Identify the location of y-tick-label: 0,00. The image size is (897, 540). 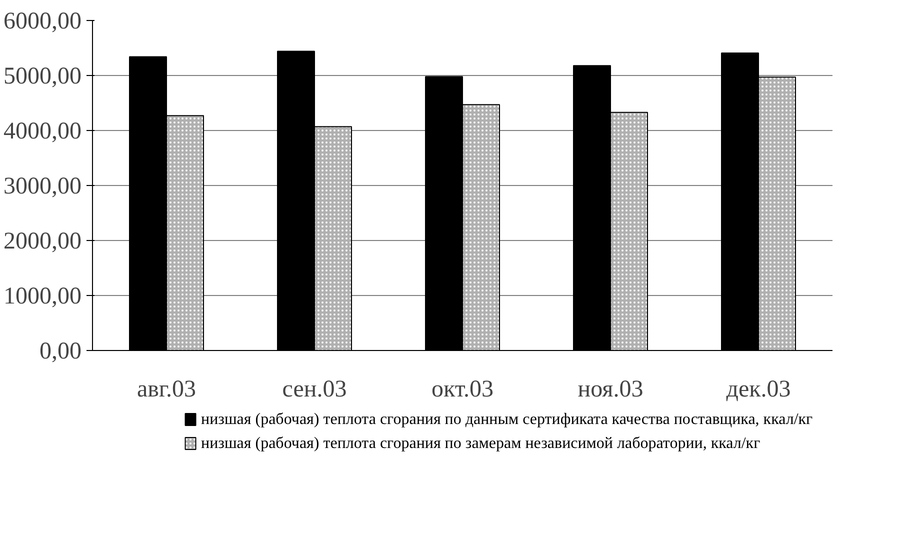
(61, 351).